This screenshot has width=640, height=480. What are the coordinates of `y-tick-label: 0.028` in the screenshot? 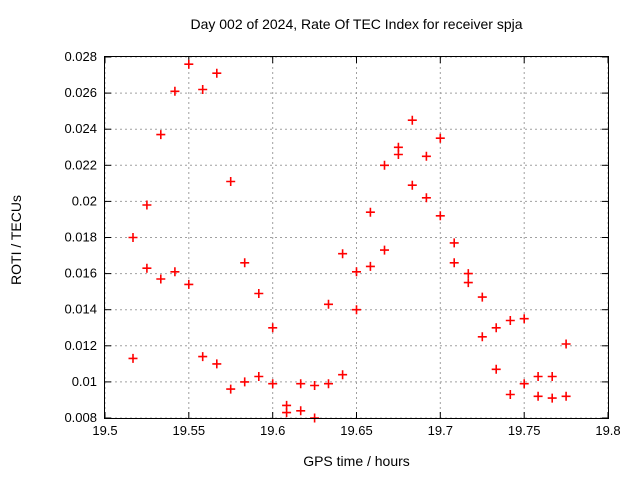 It's located at (80, 56).